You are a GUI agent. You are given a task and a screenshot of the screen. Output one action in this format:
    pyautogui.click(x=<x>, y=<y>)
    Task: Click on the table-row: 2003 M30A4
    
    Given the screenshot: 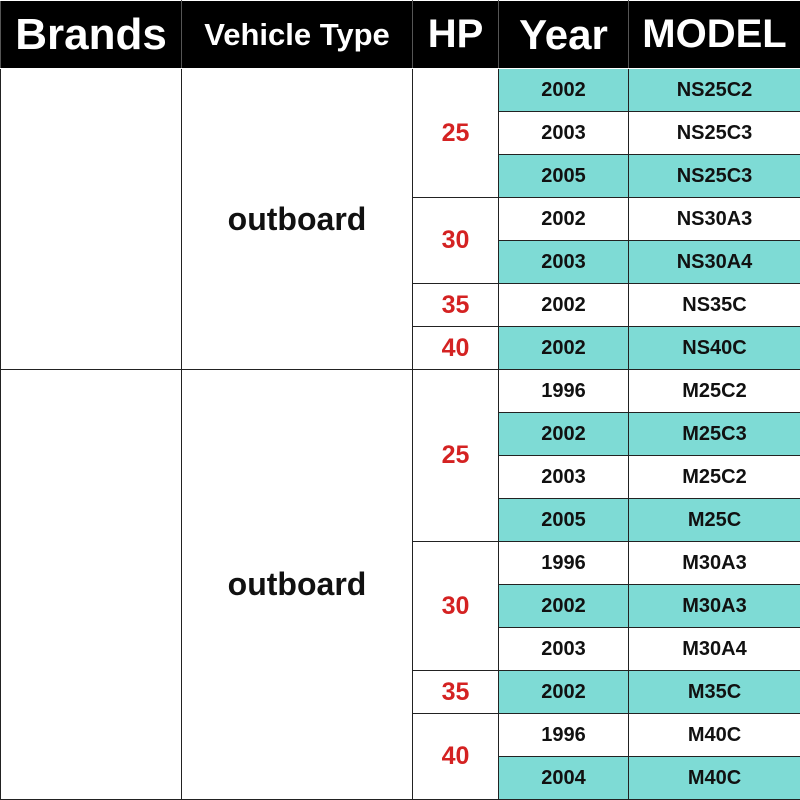 What is the action you would take?
    pyautogui.click(x=400, y=649)
    